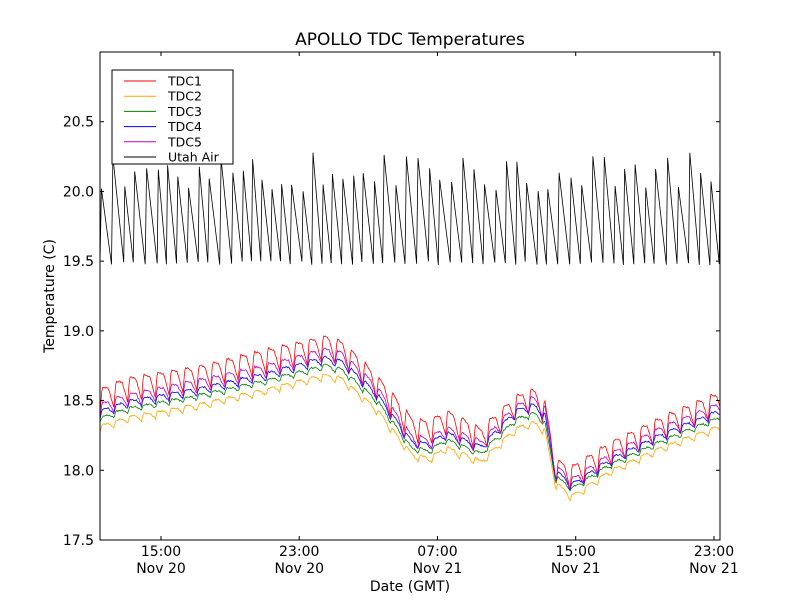 This screenshot has height=600, width=800. What do you see at coordinates (78, 123) in the screenshot?
I see `y-tick-label: 20.5` at bounding box center [78, 123].